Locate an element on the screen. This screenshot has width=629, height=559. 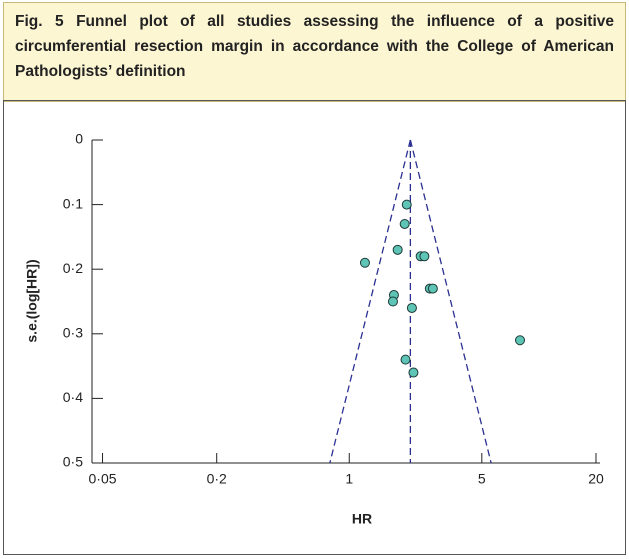
x-tick-label: 0·05 is located at coordinates (103, 479).